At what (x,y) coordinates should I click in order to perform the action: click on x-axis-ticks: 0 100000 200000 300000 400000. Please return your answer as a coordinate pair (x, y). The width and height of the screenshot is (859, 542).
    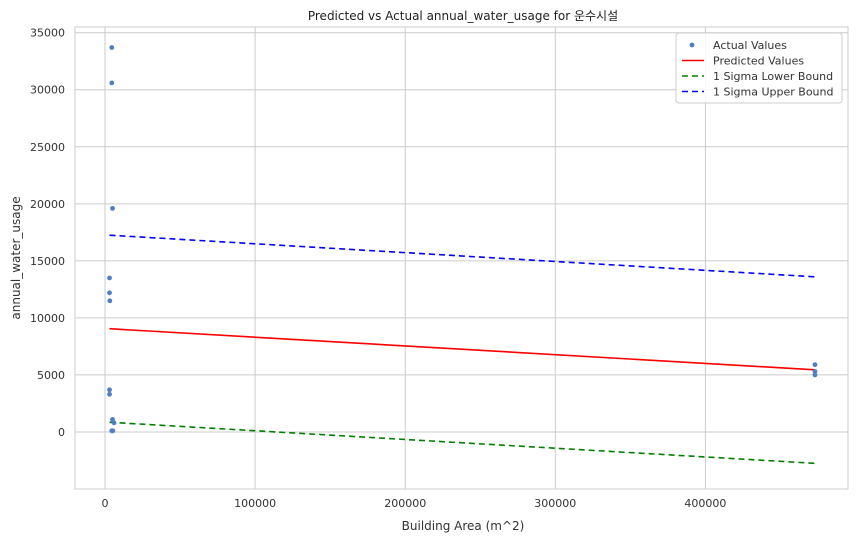
    Looking at the image, I should click on (414, 503).